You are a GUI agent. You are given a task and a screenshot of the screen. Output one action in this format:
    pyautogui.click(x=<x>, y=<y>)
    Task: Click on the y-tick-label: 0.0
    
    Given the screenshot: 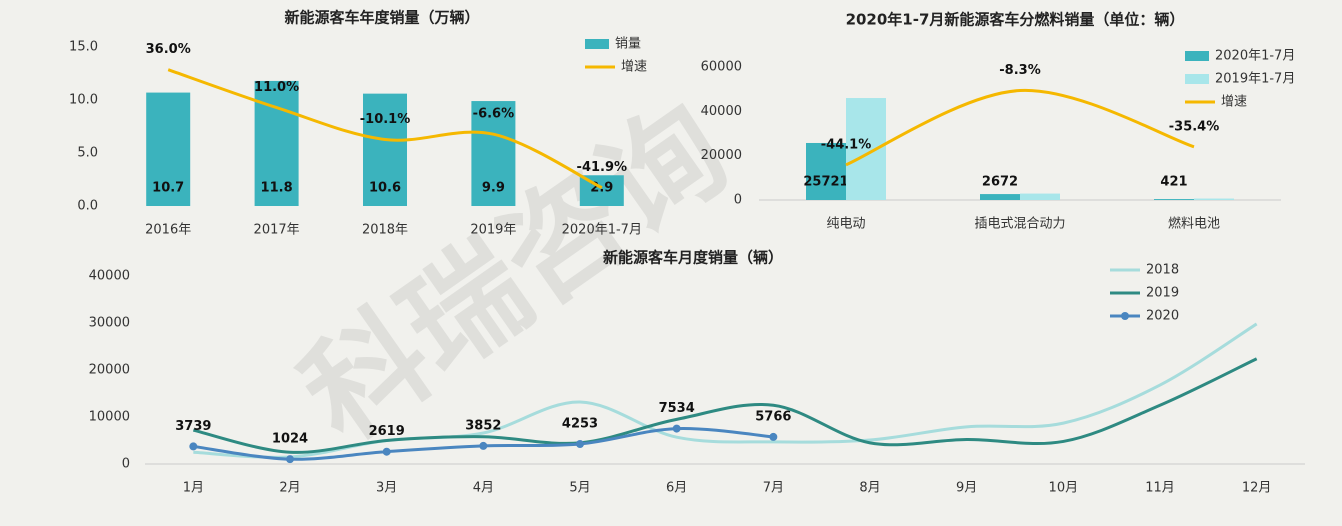 What is the action you would take?
    pyautogui.click(x=87, y=206)
    